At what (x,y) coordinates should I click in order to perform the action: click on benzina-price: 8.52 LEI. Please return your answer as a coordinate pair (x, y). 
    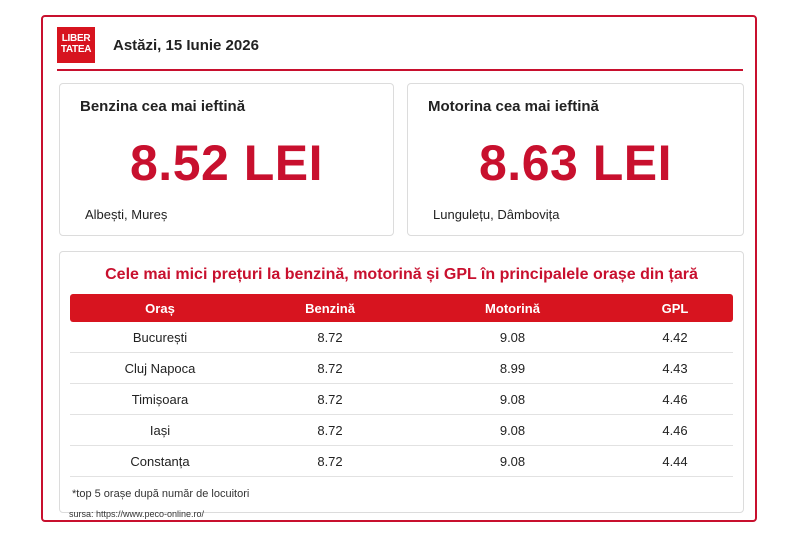
    Looking at the image, I should click on (226, 163).